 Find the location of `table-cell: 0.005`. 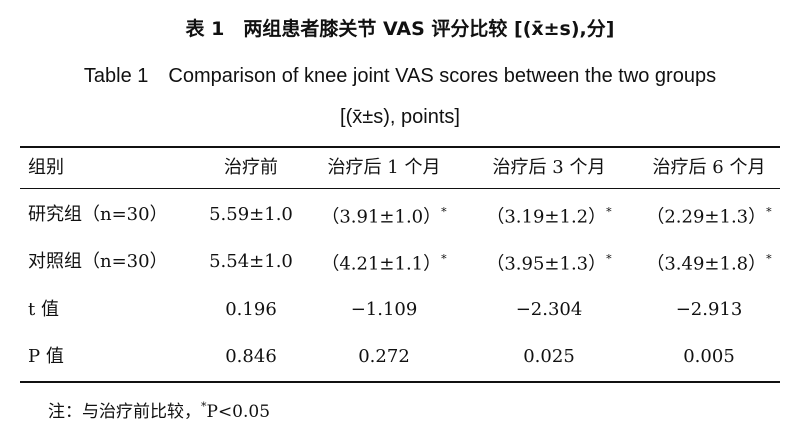

table-cell: 0.005 is located at coordinates (709, 357).